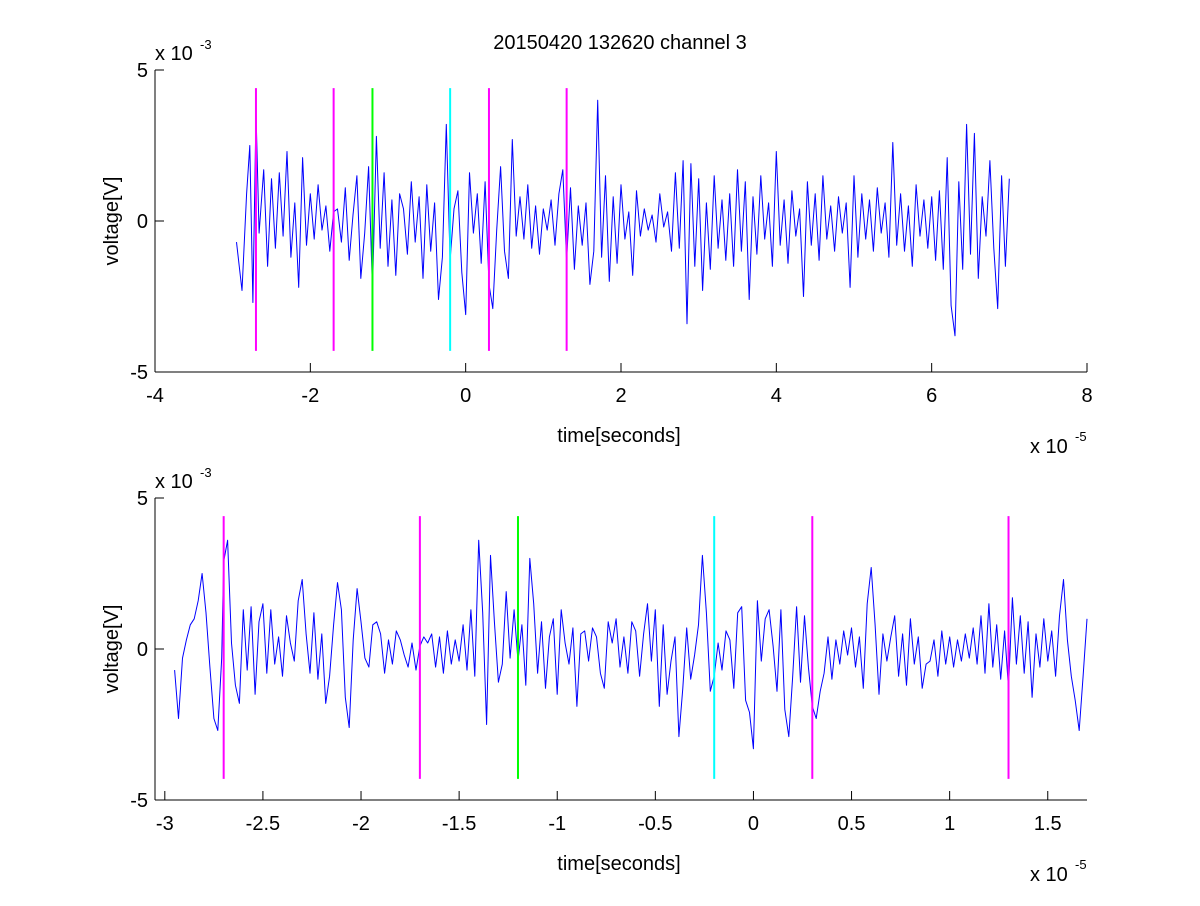  Describe the element at coordinates (931, 396) in the screenshot. I see `x-tick-label: 6` at that location.